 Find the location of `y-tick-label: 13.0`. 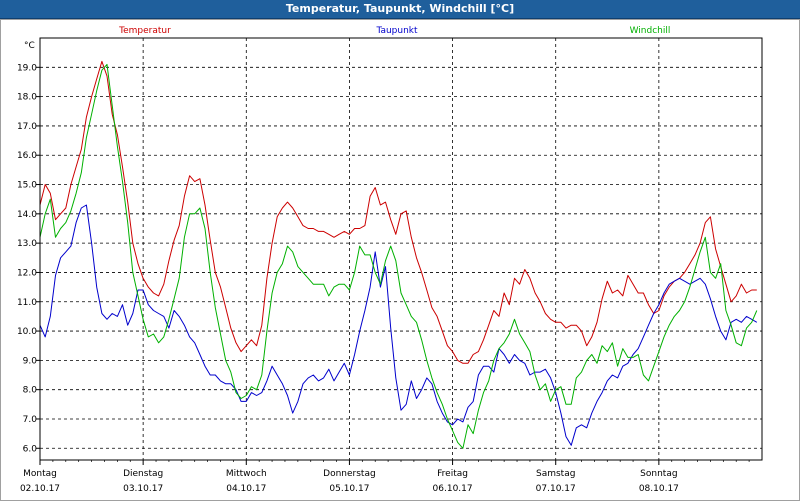

y-tick-label: 13.0 is located at coordinates (27, 244).